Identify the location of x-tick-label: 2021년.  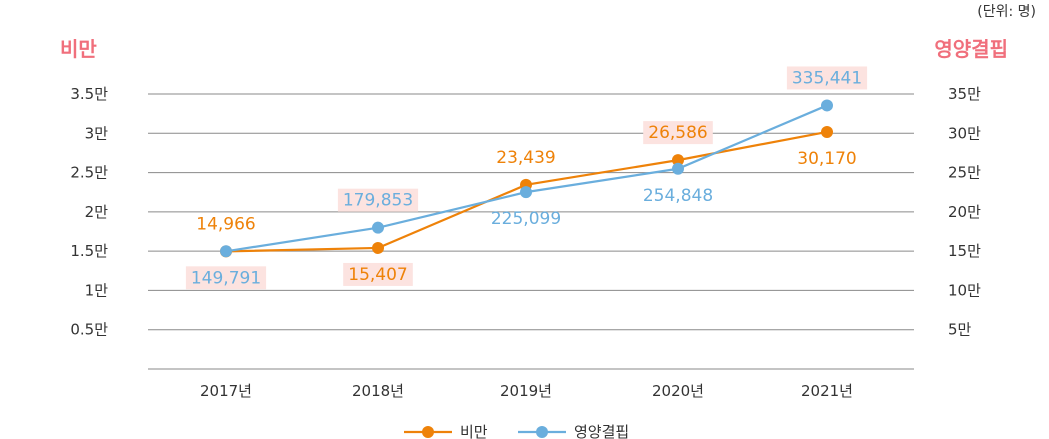
(827, 391).